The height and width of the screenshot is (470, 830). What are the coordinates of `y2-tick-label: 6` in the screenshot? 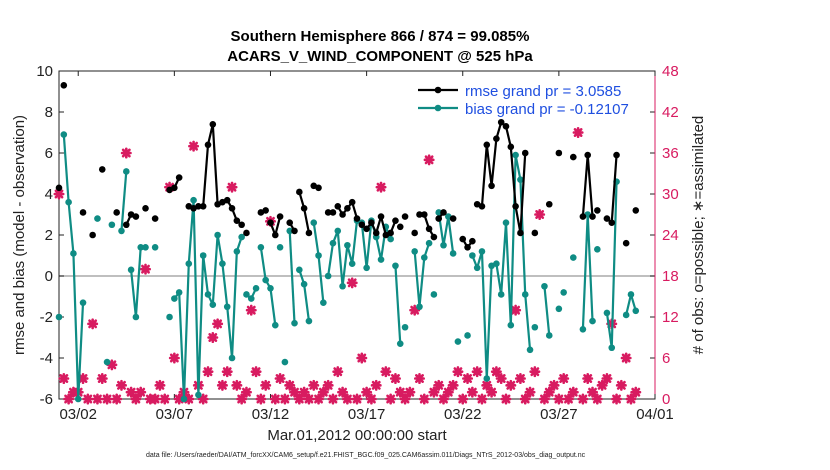 It's located at (666, 358).